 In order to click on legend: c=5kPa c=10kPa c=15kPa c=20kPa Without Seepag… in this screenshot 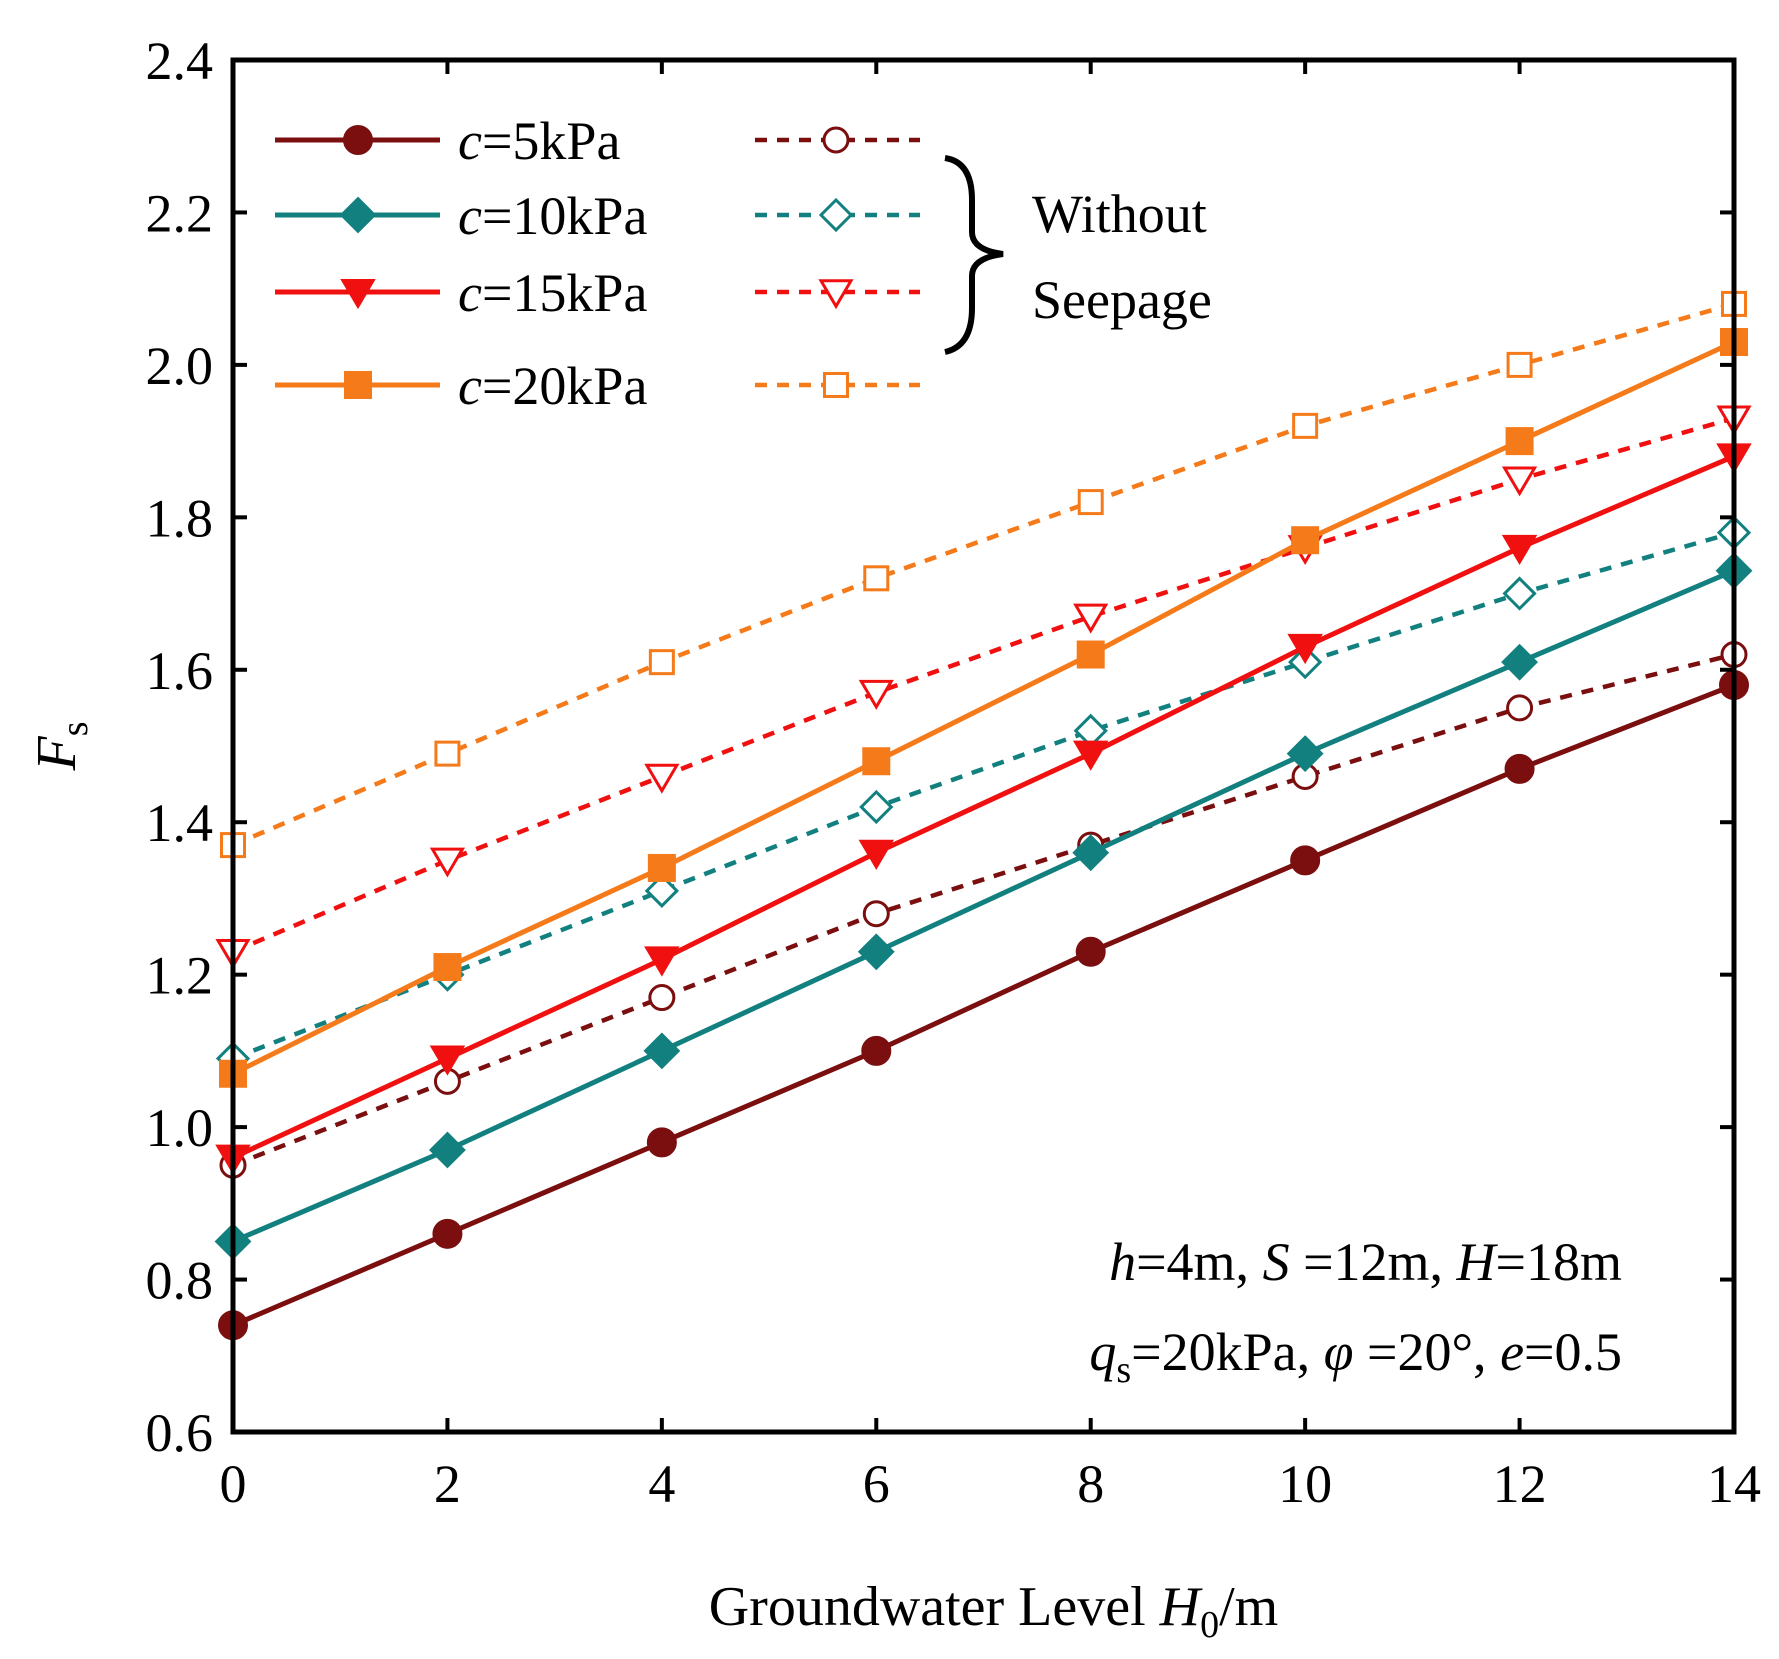, I will do `click(743, 263)`.